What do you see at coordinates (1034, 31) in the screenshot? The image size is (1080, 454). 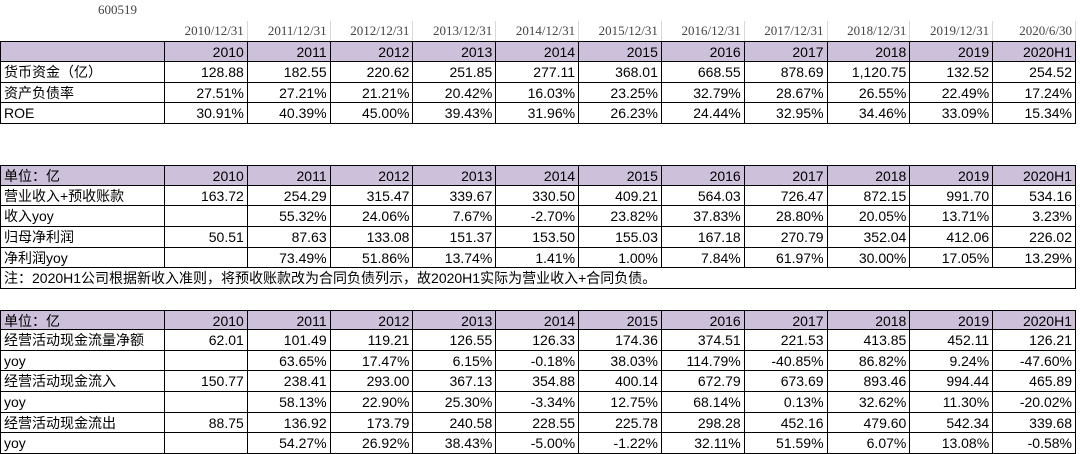 I see `date-header: 2020/6/30` at bounding box center [1034, 31].